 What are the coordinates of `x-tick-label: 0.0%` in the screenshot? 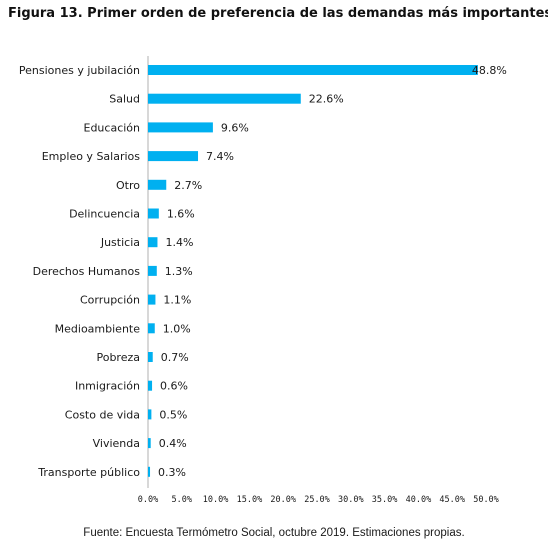 It's located at (148, 500).